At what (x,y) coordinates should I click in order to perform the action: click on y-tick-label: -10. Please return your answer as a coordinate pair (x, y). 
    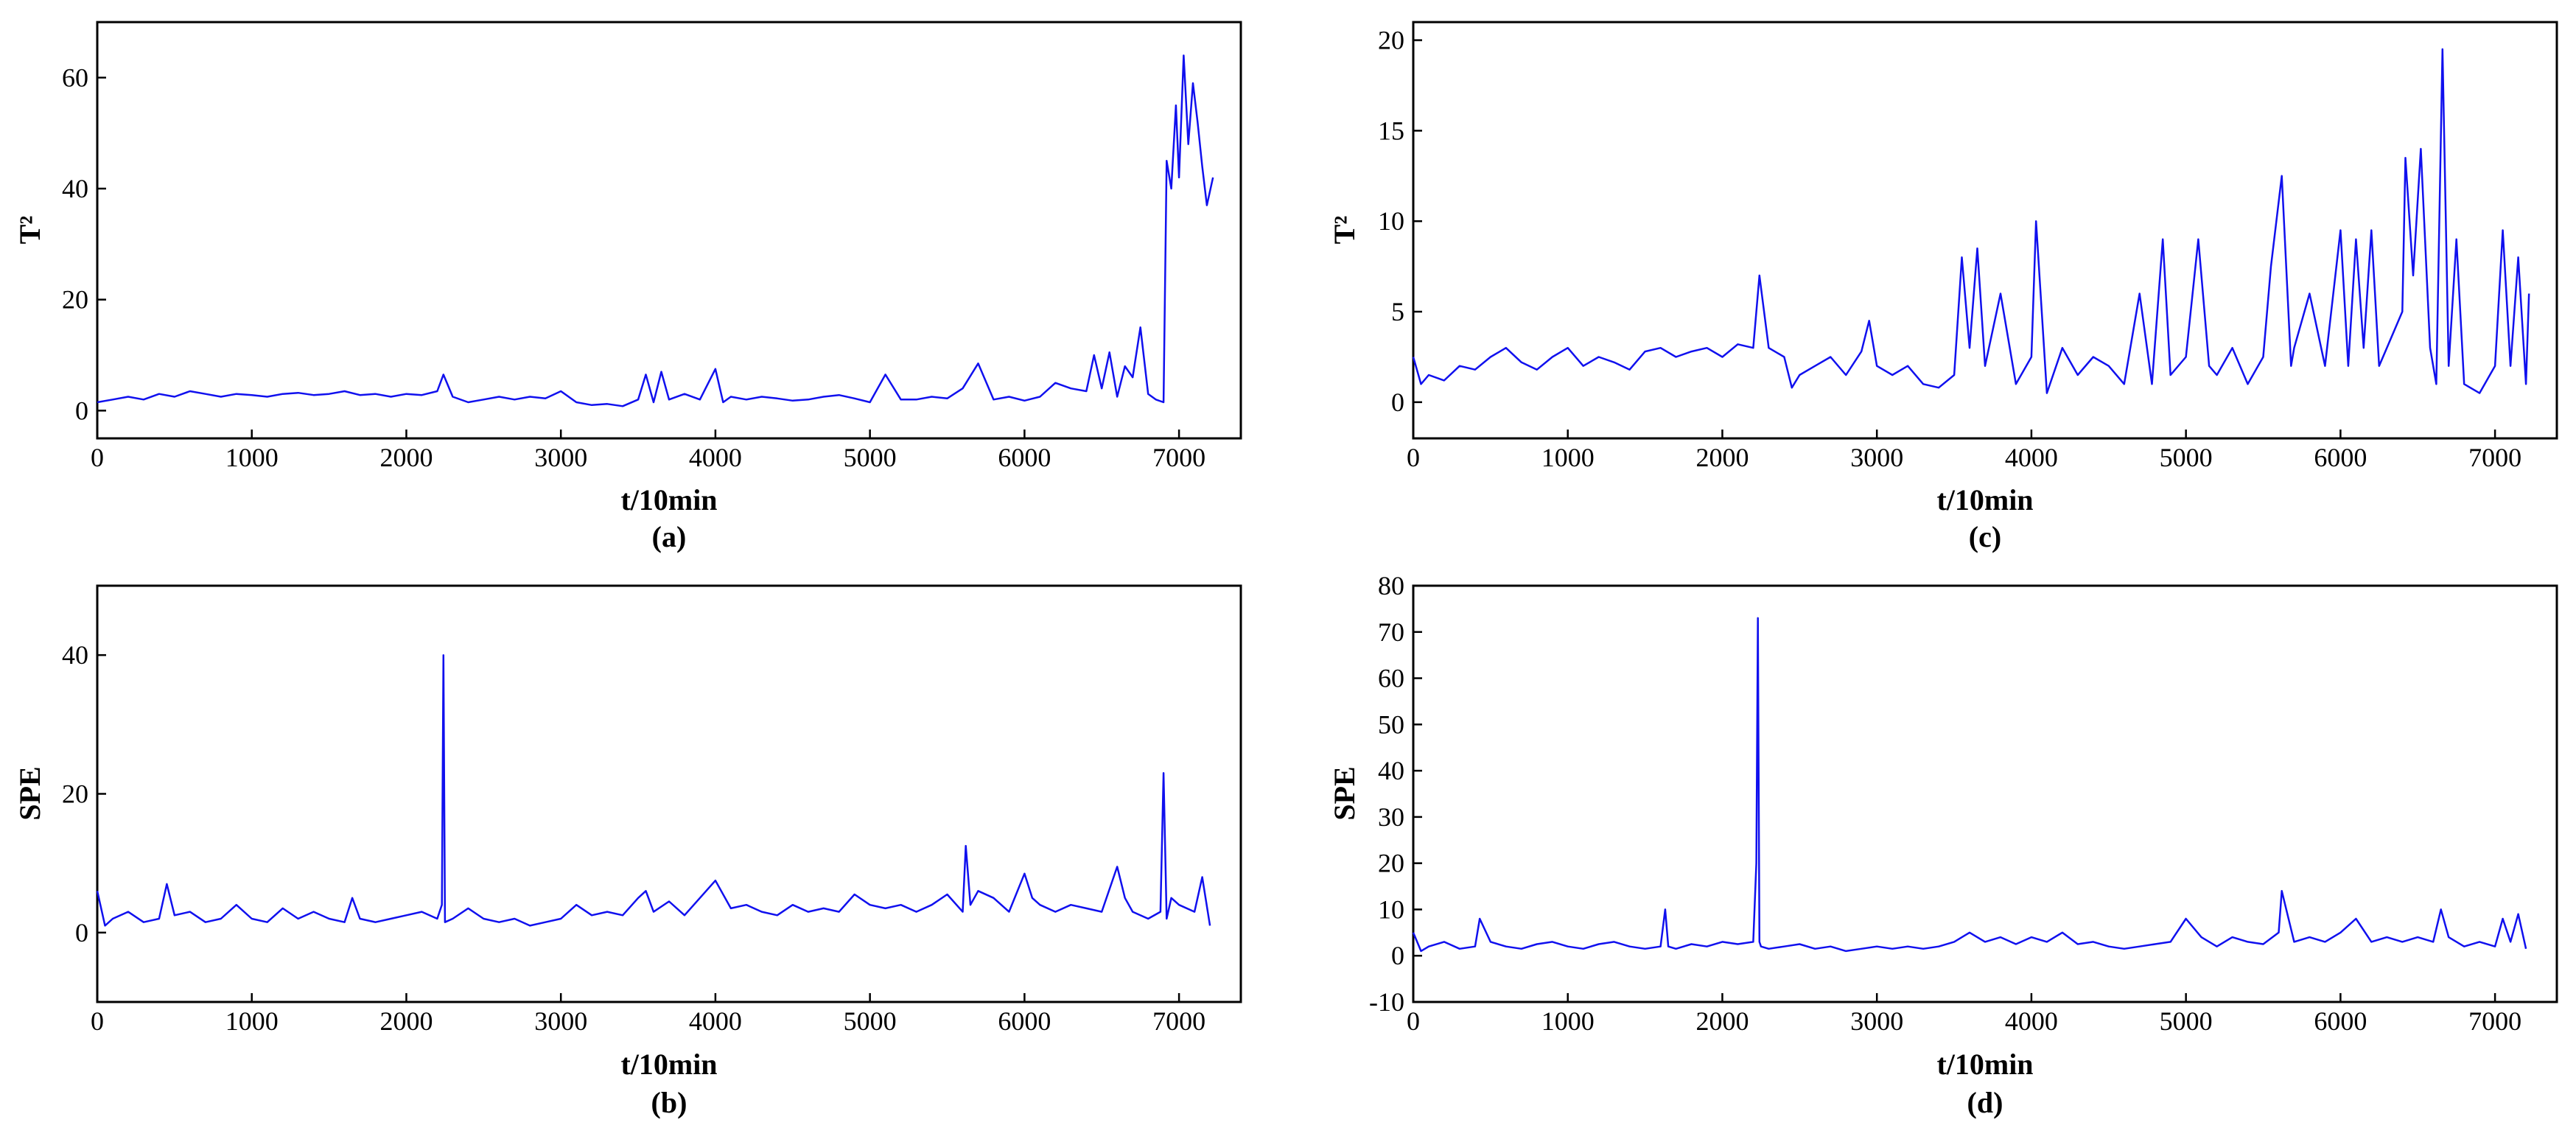
    Looking at the image, I should click on (1386, 1002).